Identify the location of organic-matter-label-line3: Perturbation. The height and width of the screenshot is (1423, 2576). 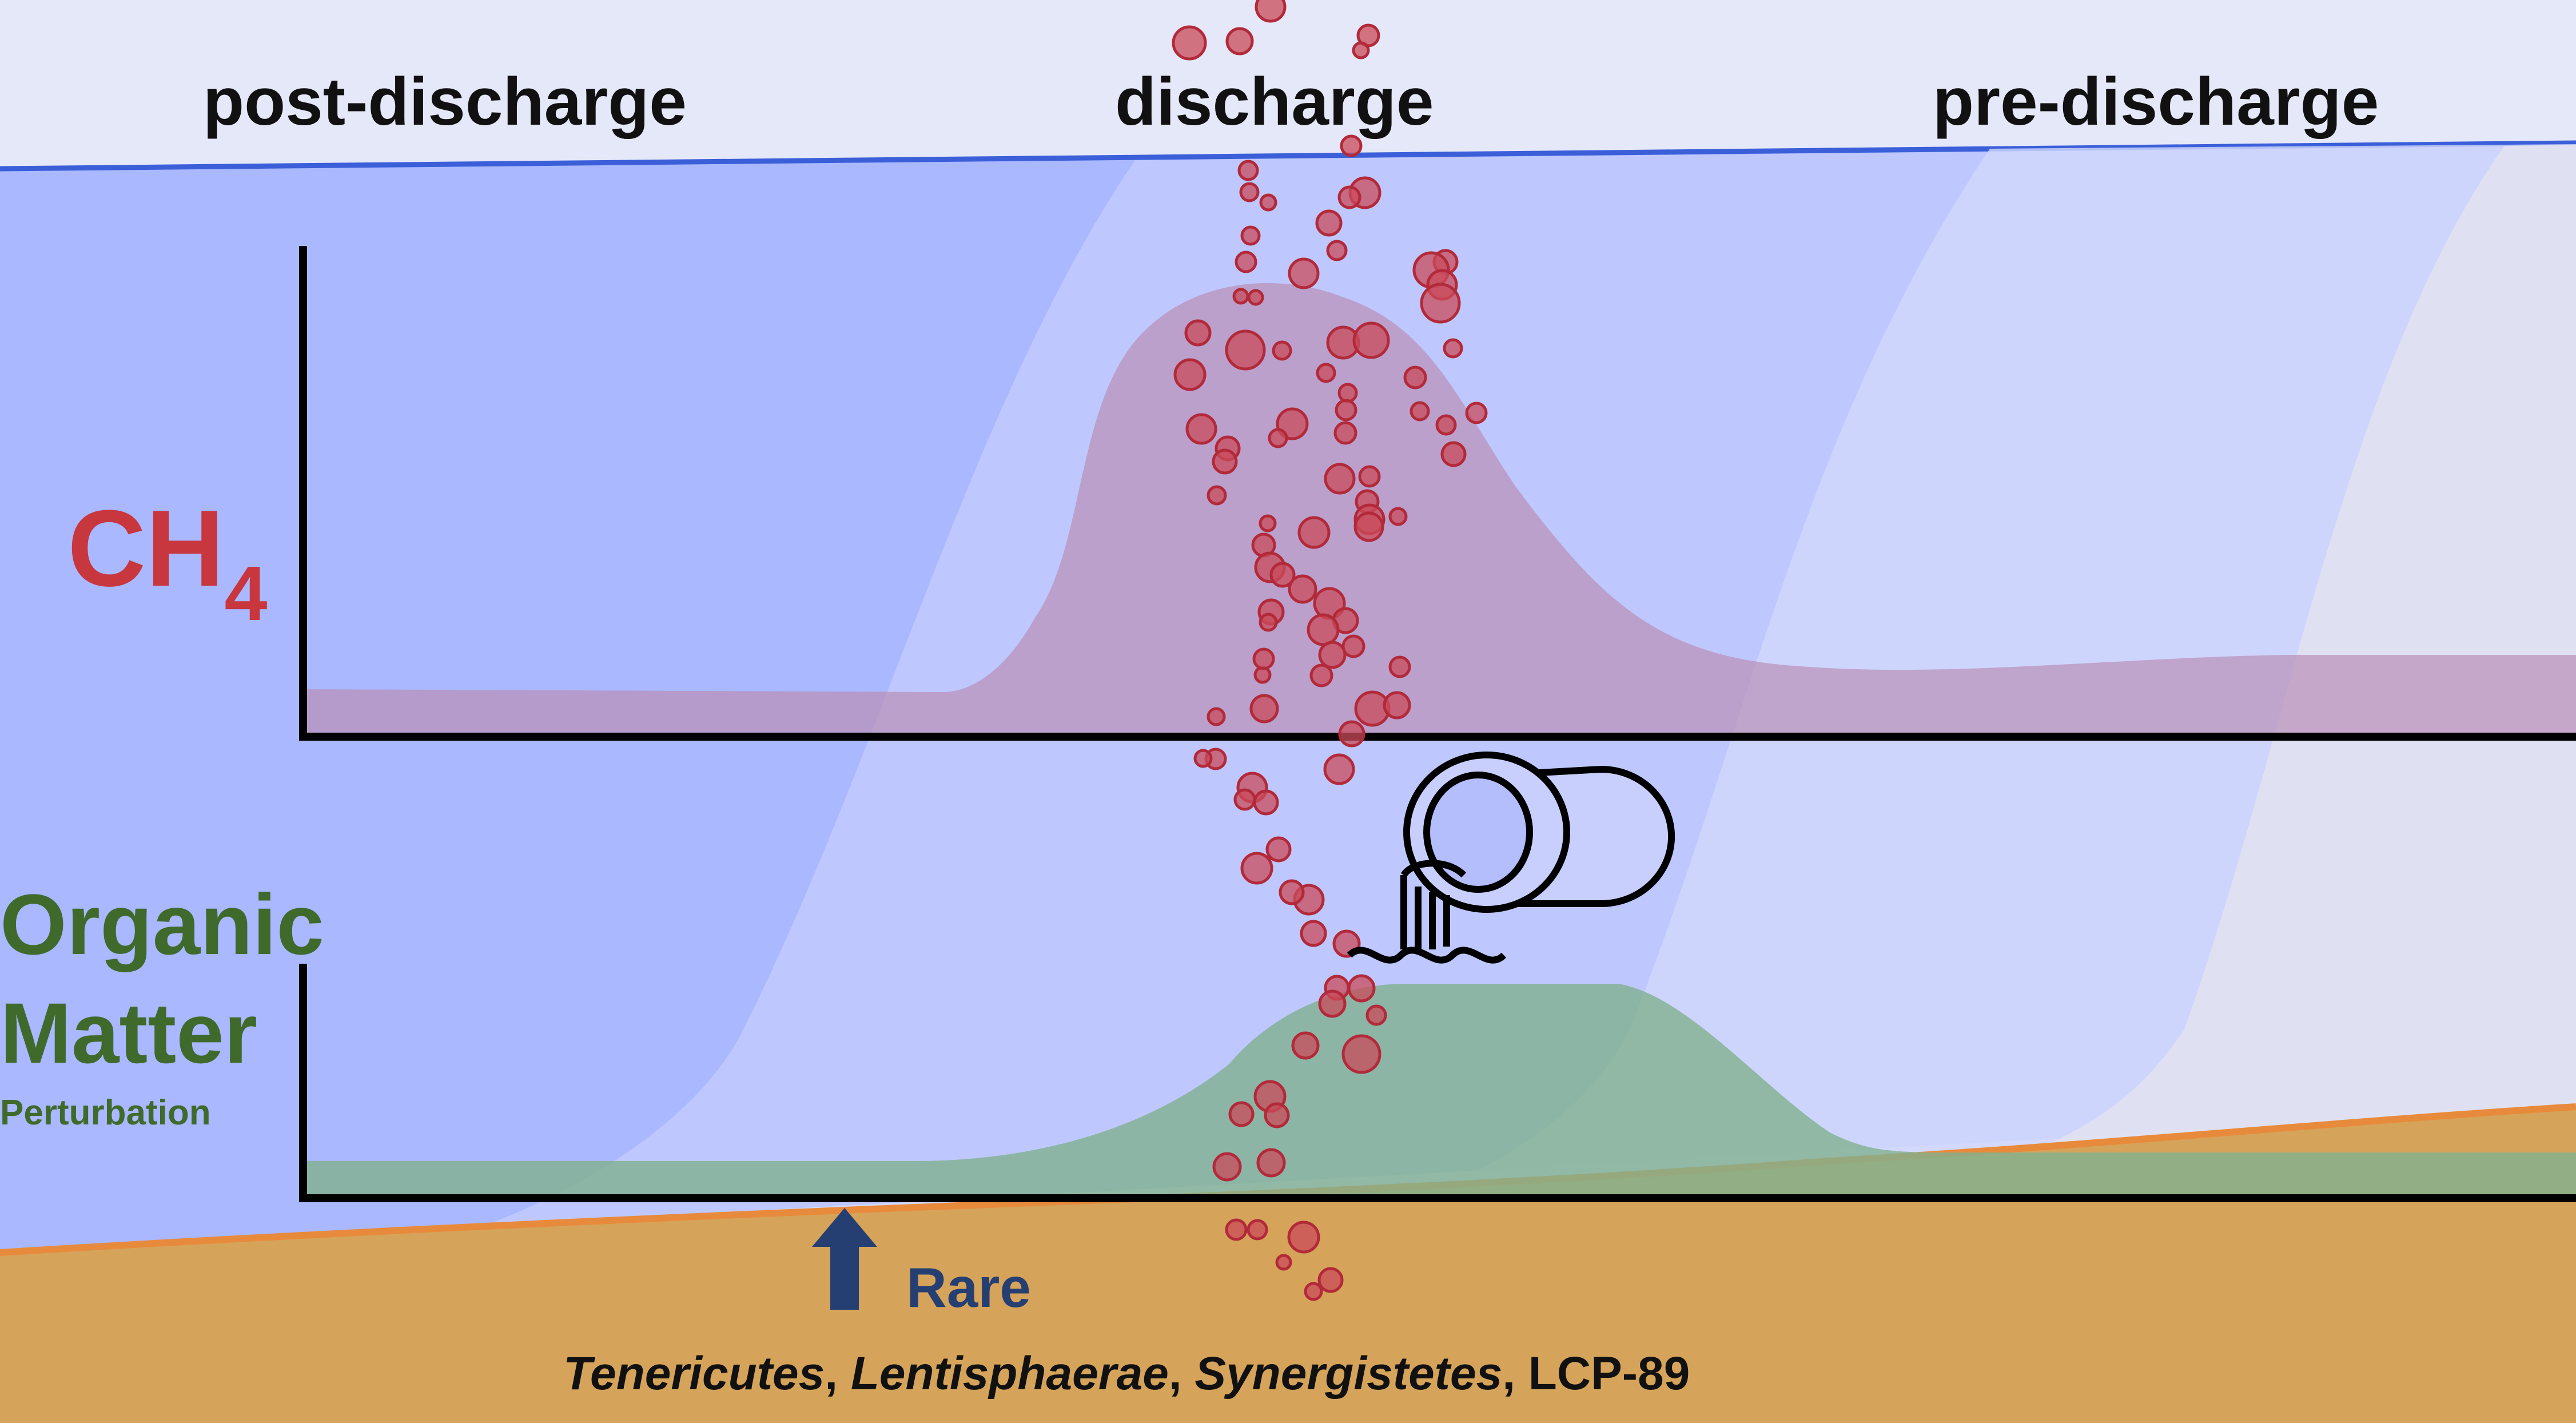
(105, 1112).